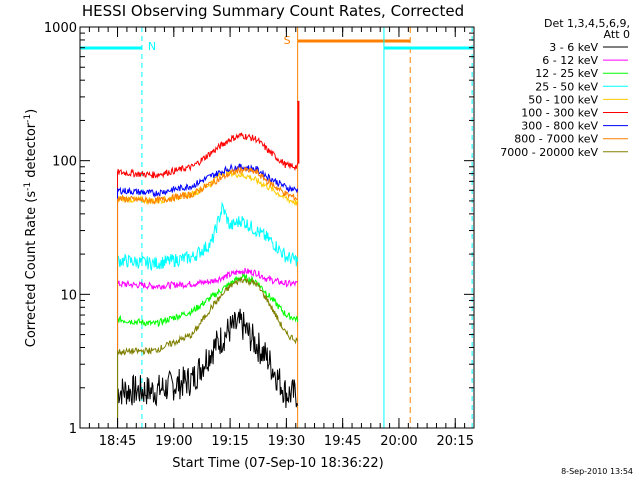 The image size is (640, 480). What do you see at coordinates (556, 139) in the screenshot?
I see `legend-entry-label: 800 - 7000 keV` at bounding box center [556, 139].